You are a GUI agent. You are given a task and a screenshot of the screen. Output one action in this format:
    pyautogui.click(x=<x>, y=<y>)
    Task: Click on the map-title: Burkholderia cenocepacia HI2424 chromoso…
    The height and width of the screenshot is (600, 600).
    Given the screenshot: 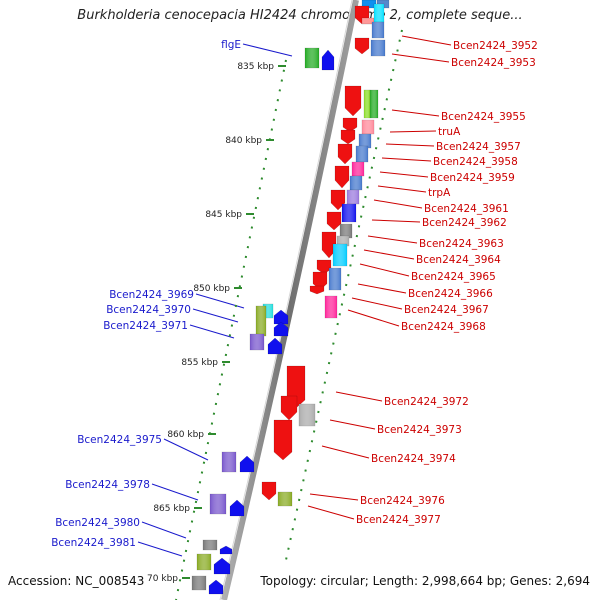 What is the action you would take?
    pyautogui.click(x=300, y=15)
    